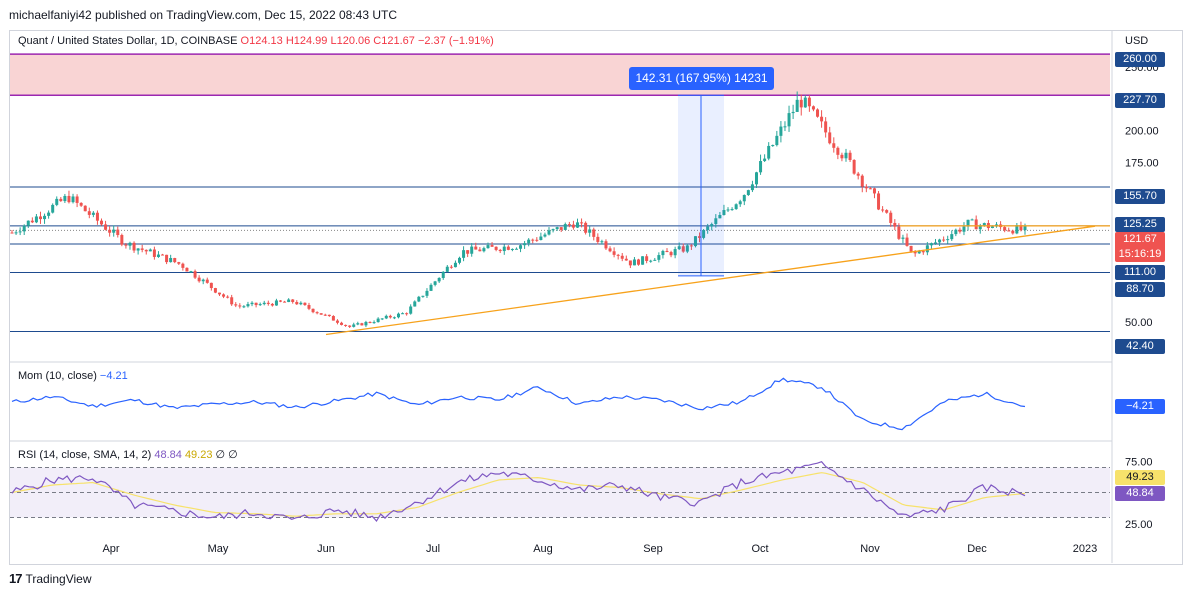 This screenshot has width=1194, height=597. I want to click on x-tick-label: Dec, so click(977, 549).